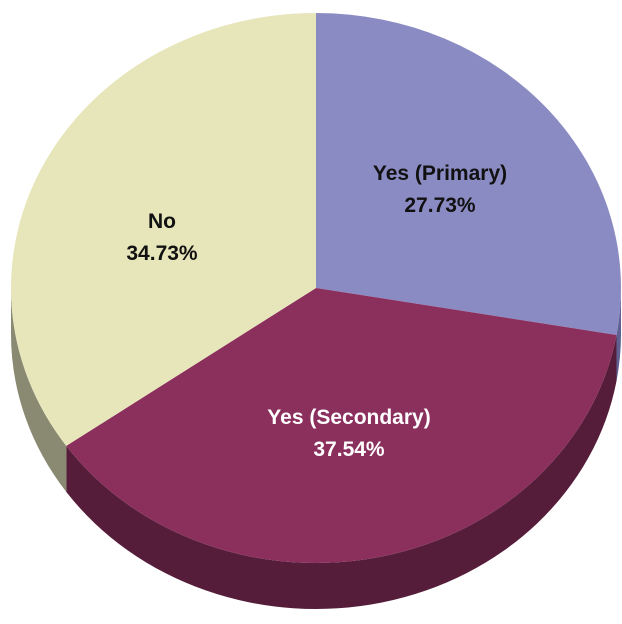 The height and width of the screenshot is (624, 622). Describe the element at coordinates (440, 205) in the screenshot. I see `slice-value-yes-primary: 27.73%` at that location.